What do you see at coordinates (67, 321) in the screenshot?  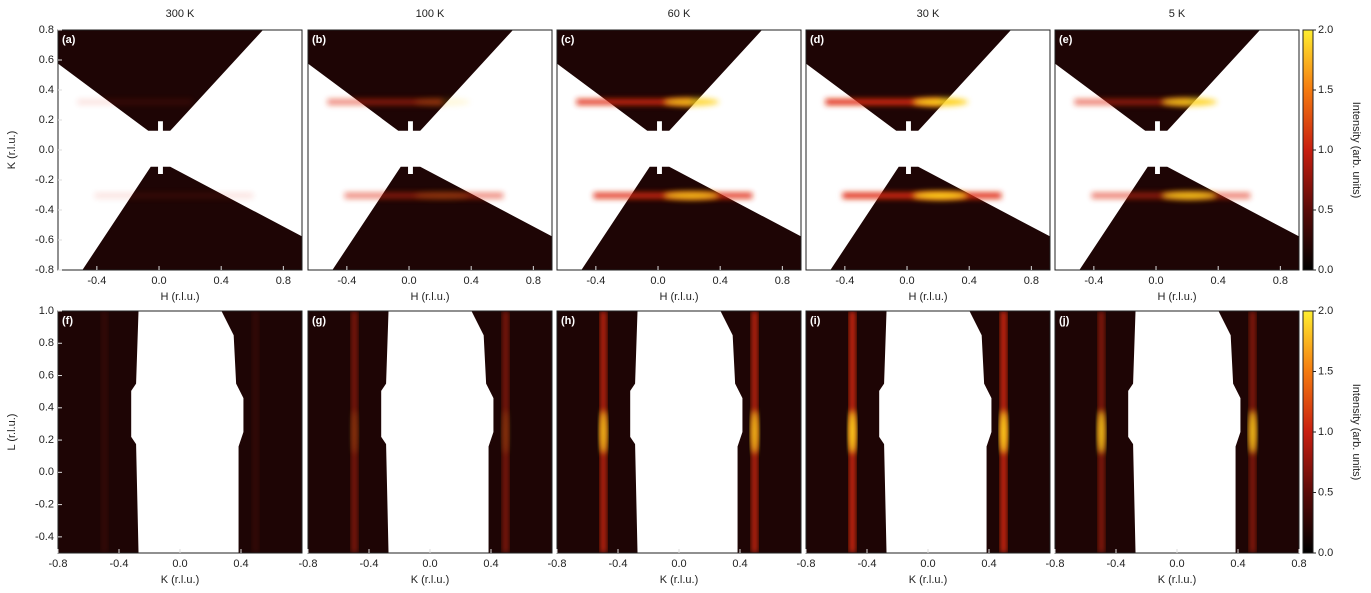 I see `panel-label: (f)` at bounding box center [67, 321].